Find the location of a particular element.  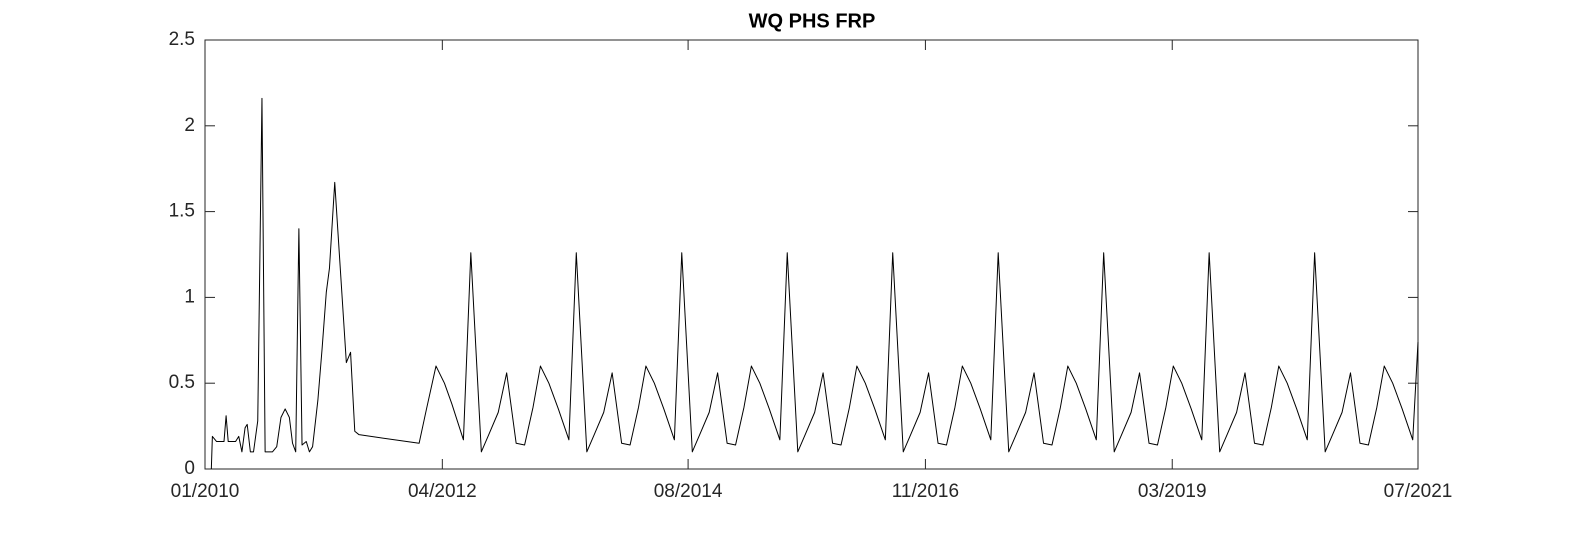

chart-title: WQ PHS FRP is located at coordinates (812, 21).